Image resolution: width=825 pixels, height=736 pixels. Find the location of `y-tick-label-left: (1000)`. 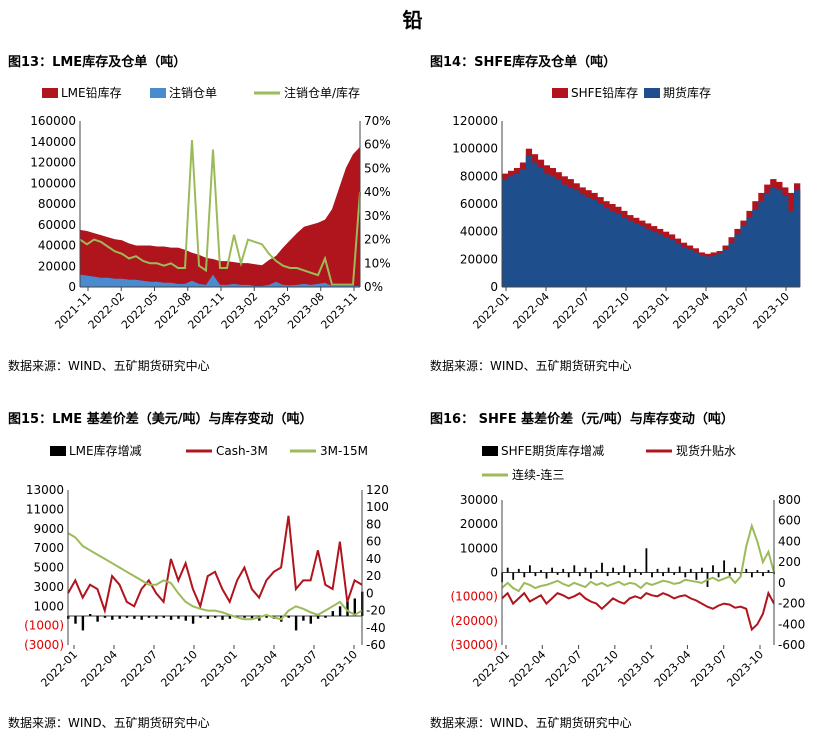

y-tick-label-left: (1000) is located at coordinates (44, 626).